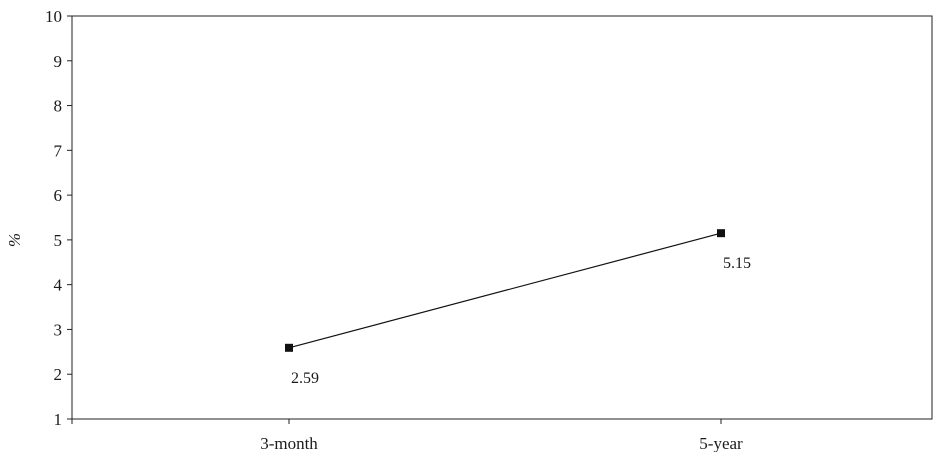  I want to click on y-tick-label: 4, so click(58, 285).